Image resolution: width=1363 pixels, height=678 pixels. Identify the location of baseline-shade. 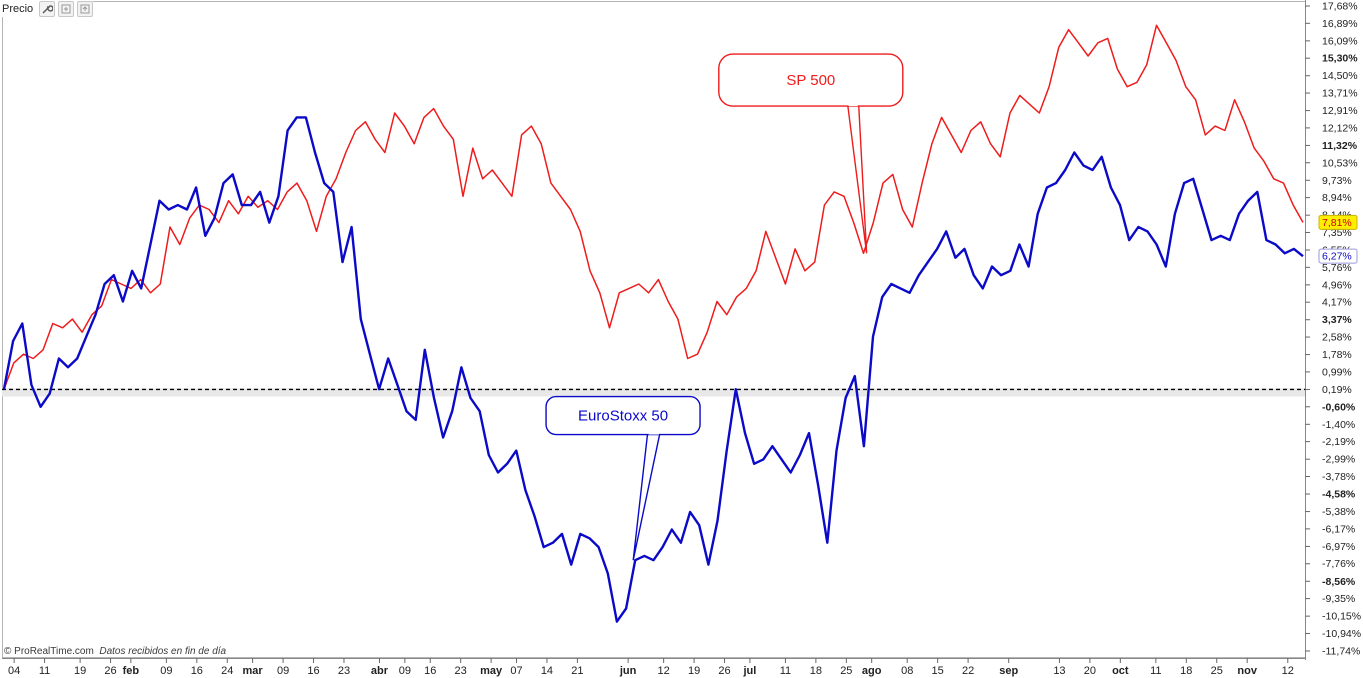
(653, 392).